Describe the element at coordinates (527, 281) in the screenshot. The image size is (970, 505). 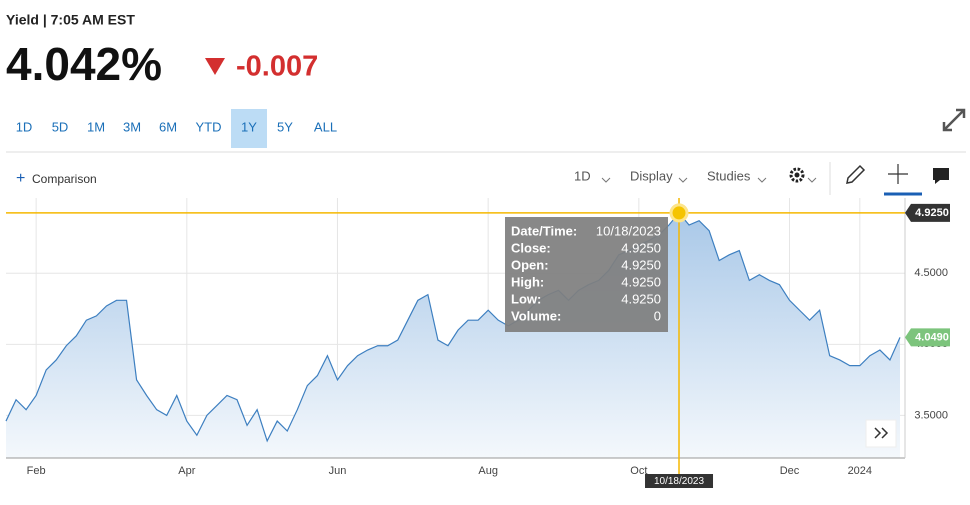
I see `tooltip-label: High:` at that location.